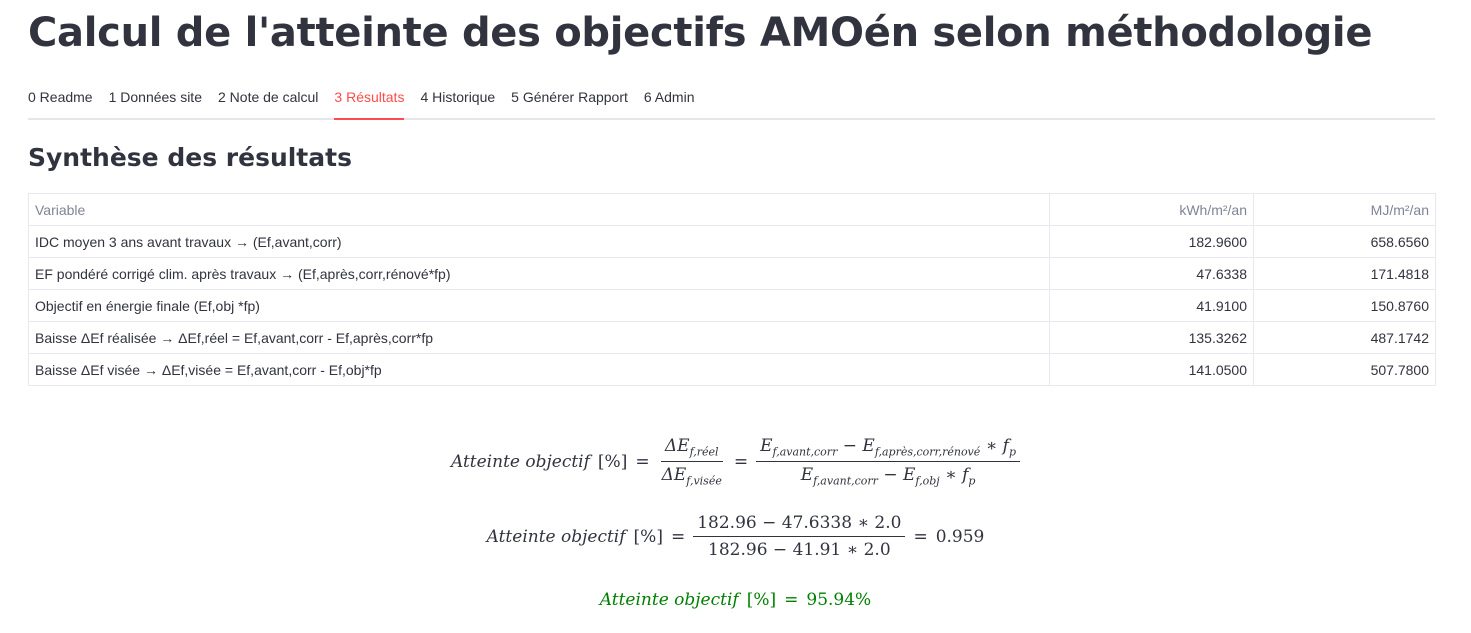 The image size is (1471, 633). Describe the element at coordinates (539, 209) in the screenshot. I see `column-header-variable: Variable` at that location.